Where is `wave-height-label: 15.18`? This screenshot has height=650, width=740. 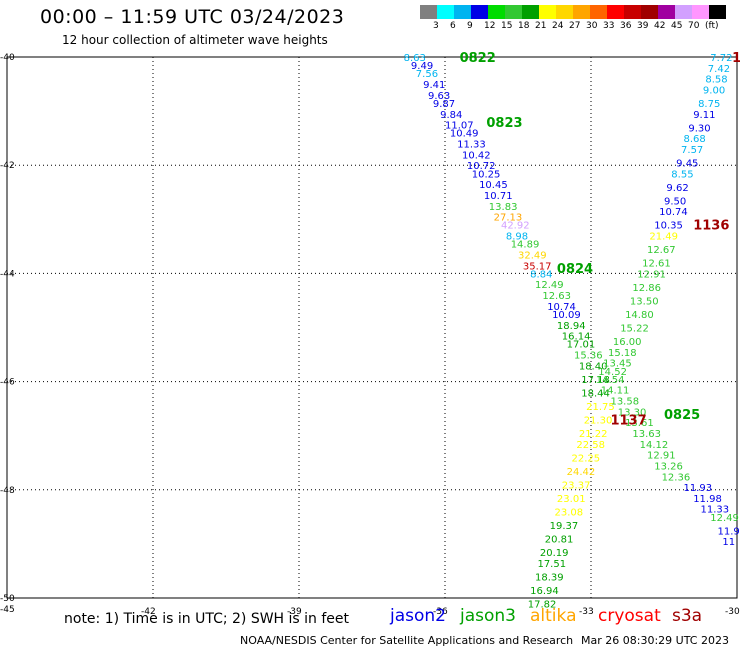 wave-height-label: 15.18 is located at coordinates (622, 353).